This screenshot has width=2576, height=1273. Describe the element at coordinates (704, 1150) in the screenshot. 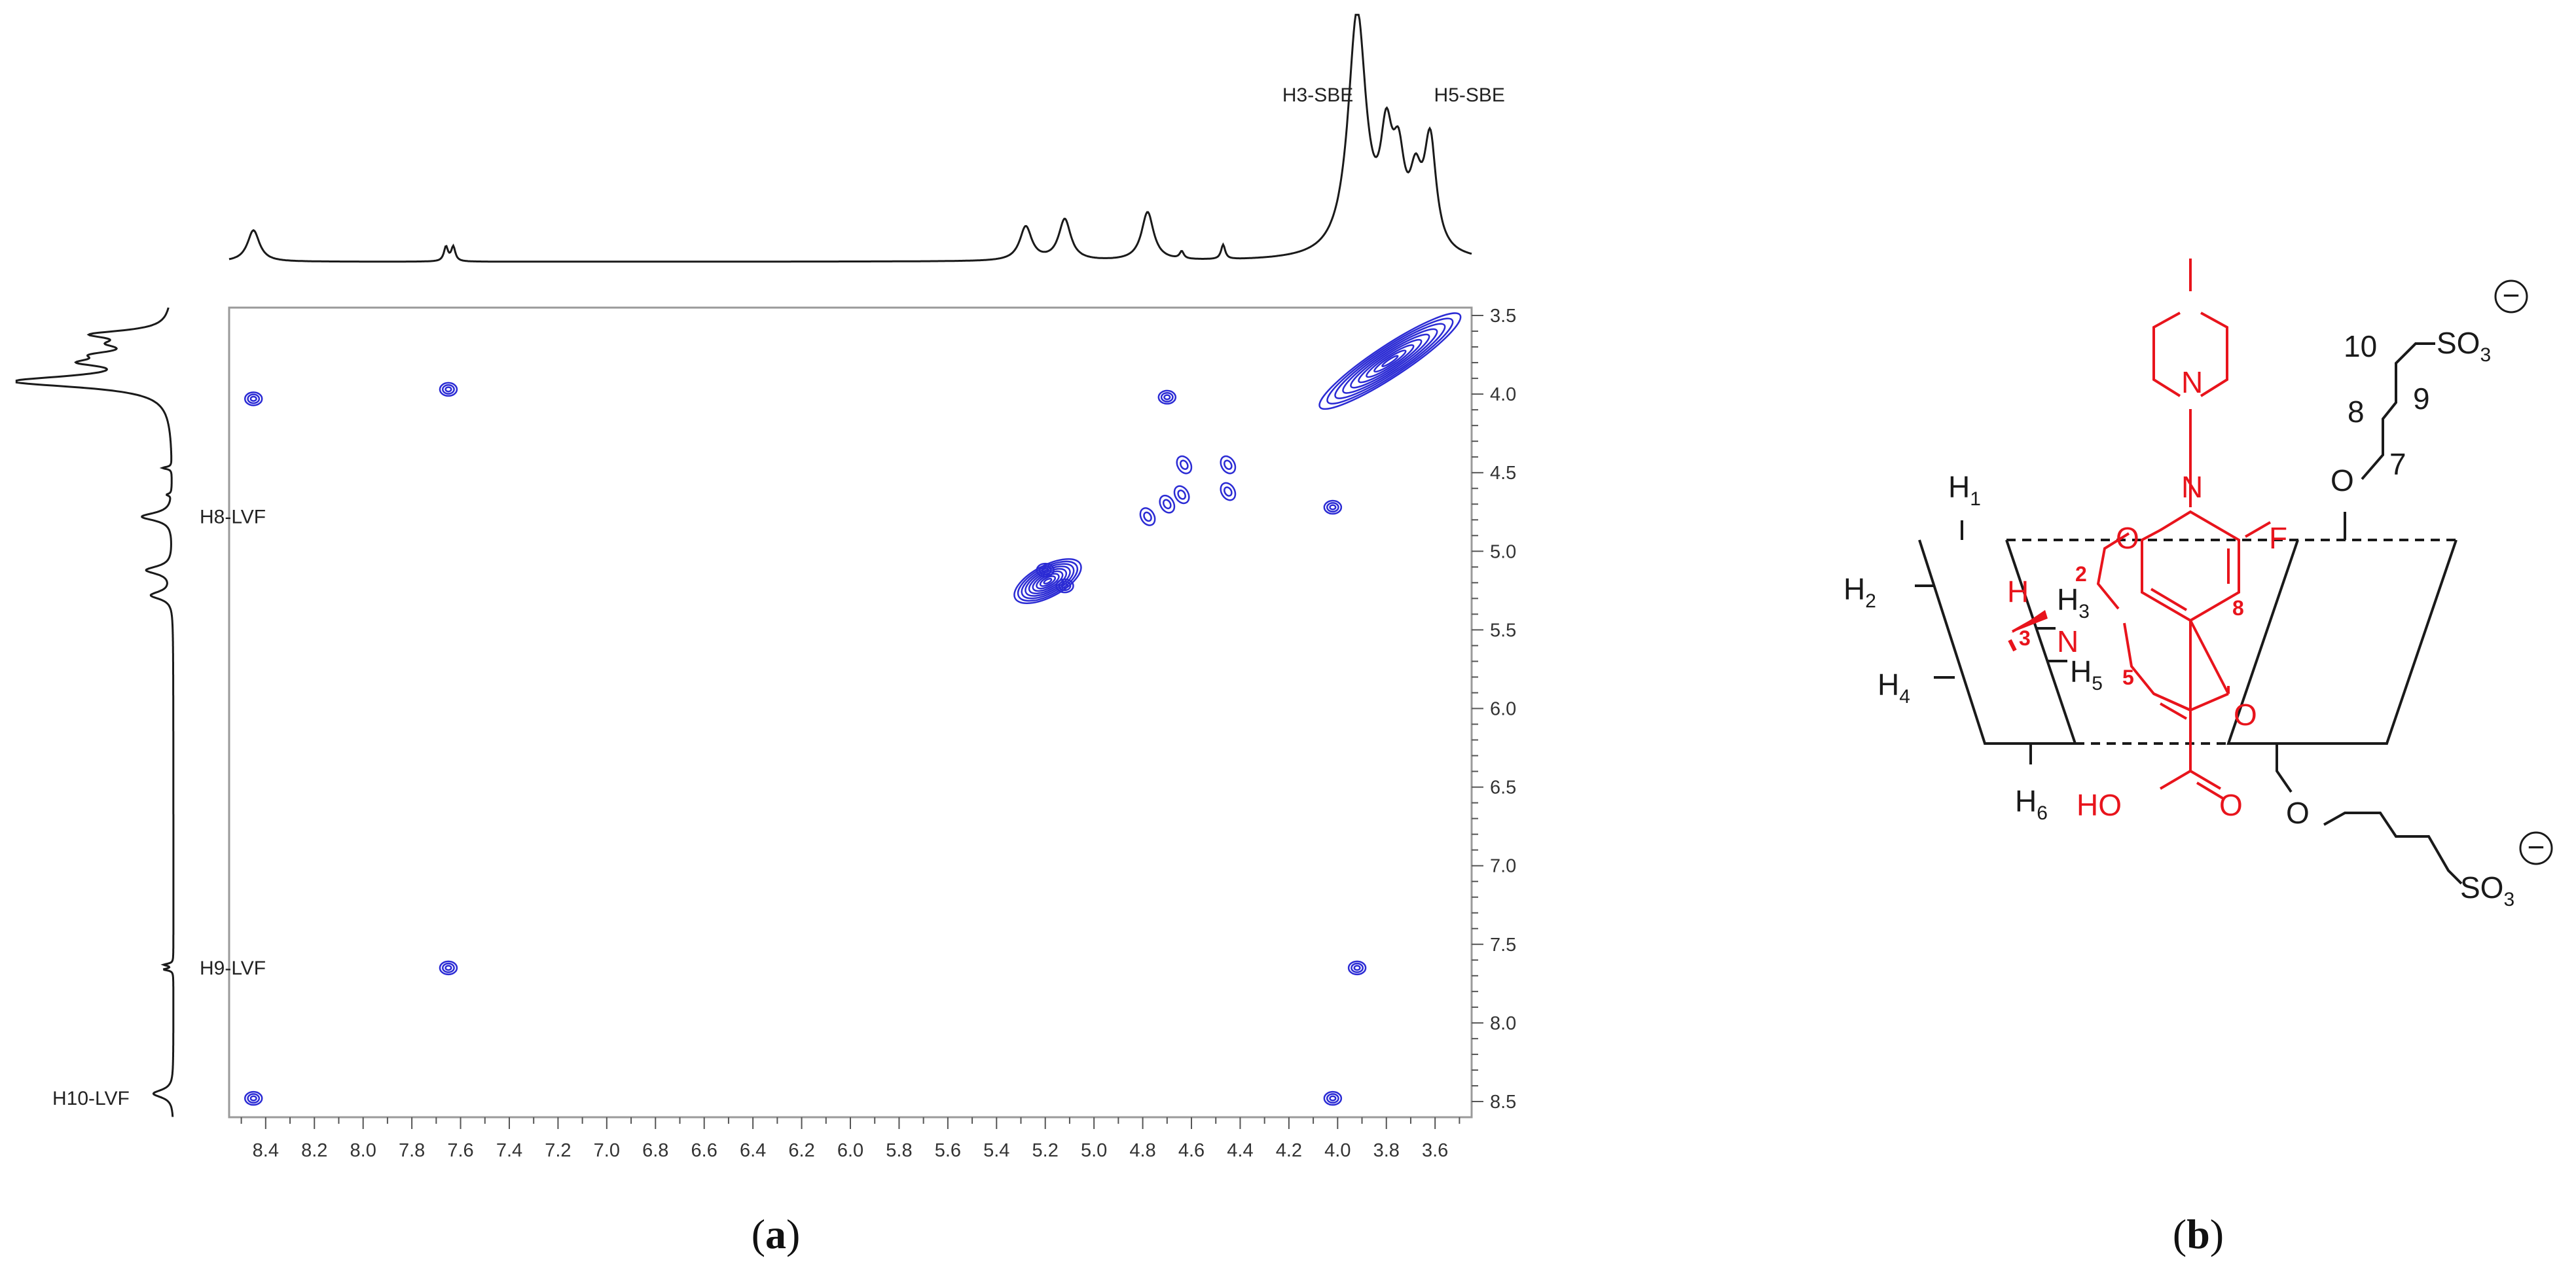

I see `x-tick-label: 6.6` at that location.